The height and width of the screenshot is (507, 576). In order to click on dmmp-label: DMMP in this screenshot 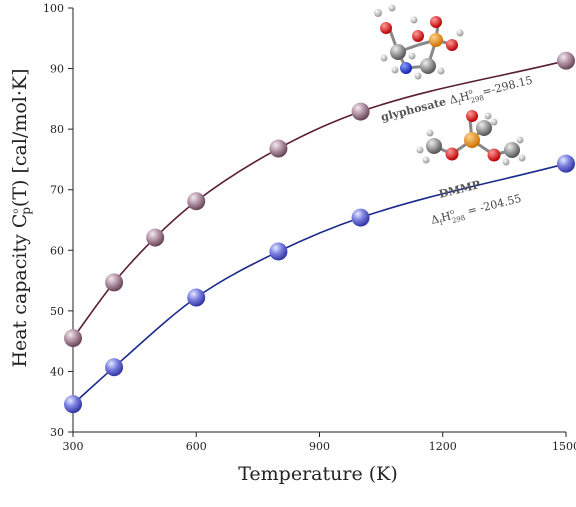, I will do `click(460, 189)`.